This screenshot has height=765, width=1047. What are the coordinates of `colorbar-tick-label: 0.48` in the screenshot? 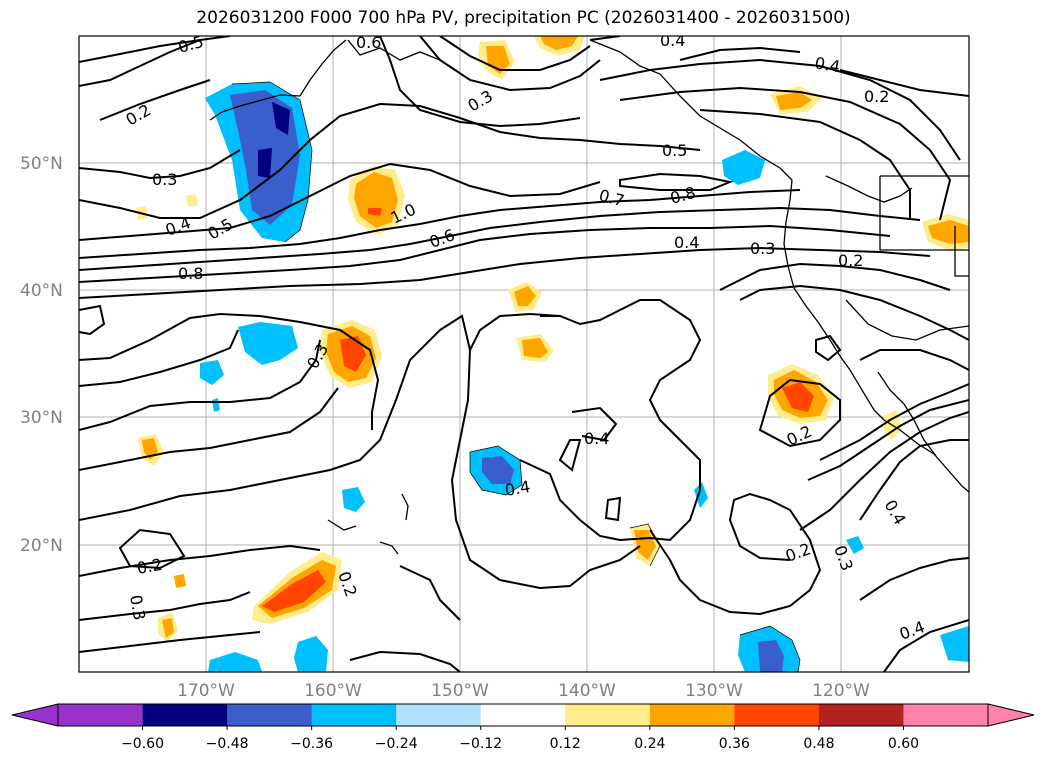 It's located at (818, 744).